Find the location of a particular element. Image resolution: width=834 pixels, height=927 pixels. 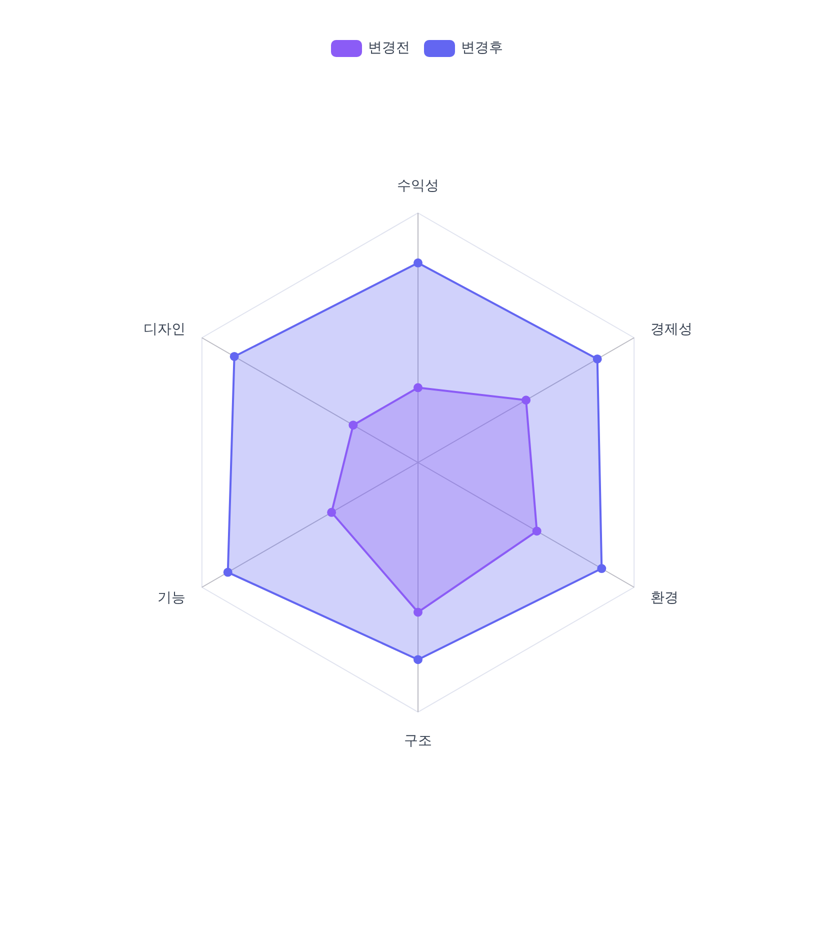

spoke-label: 경제성 is located at coordinates (671, 329).